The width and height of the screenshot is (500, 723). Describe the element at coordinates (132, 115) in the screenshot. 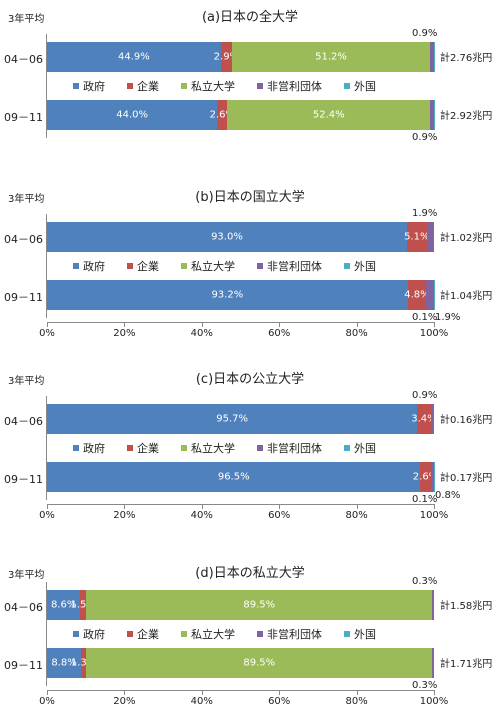

I see `data-label: 44.0%` at that location.